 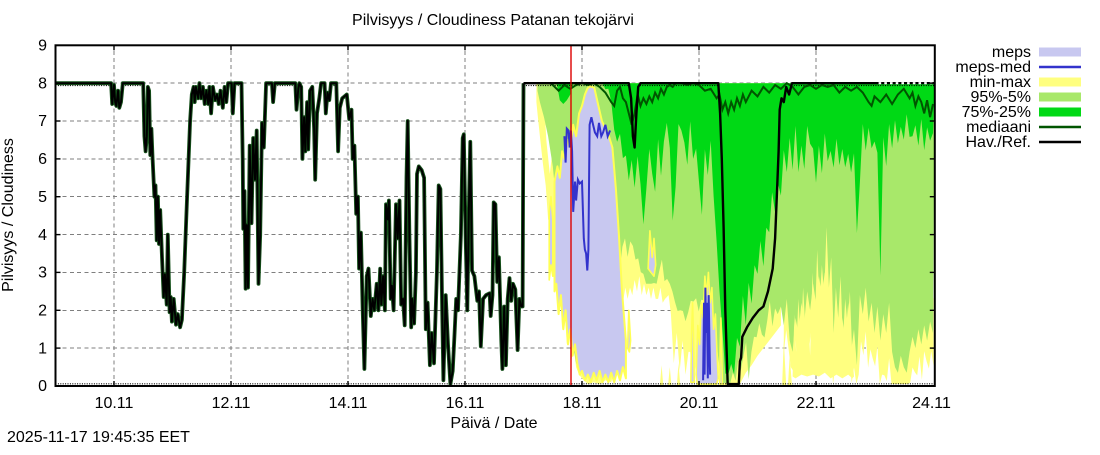 What do you see at coordinates (1000, 82) in the screenshot?
I see `svg-text: min-max` at bounding box center [1000, 82].